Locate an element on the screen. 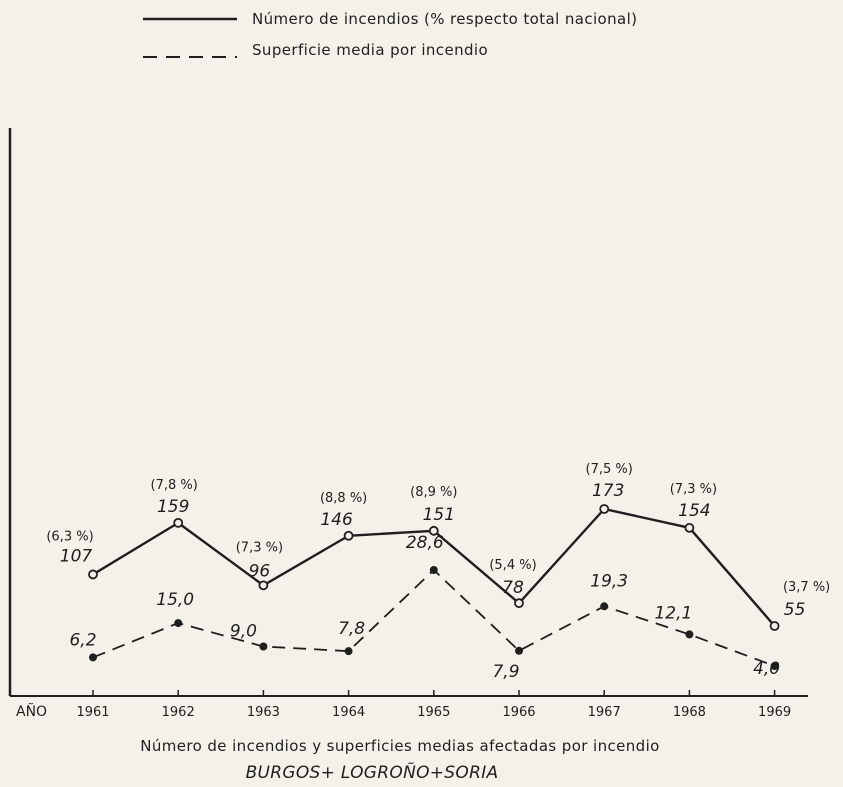 The height and width of the screenshot is (787, 843). data-label-superficie: 12,1 is located at coordinates (673, 613).